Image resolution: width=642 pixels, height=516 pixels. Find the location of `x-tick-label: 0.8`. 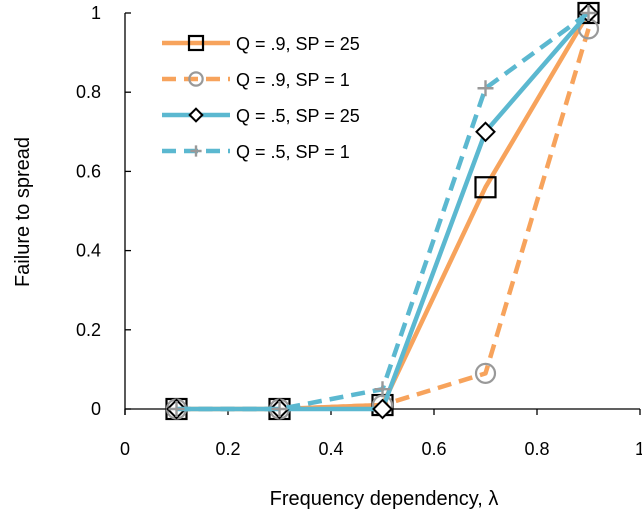

x-tick-label: 0.8 is located at coordinates (536, 449).